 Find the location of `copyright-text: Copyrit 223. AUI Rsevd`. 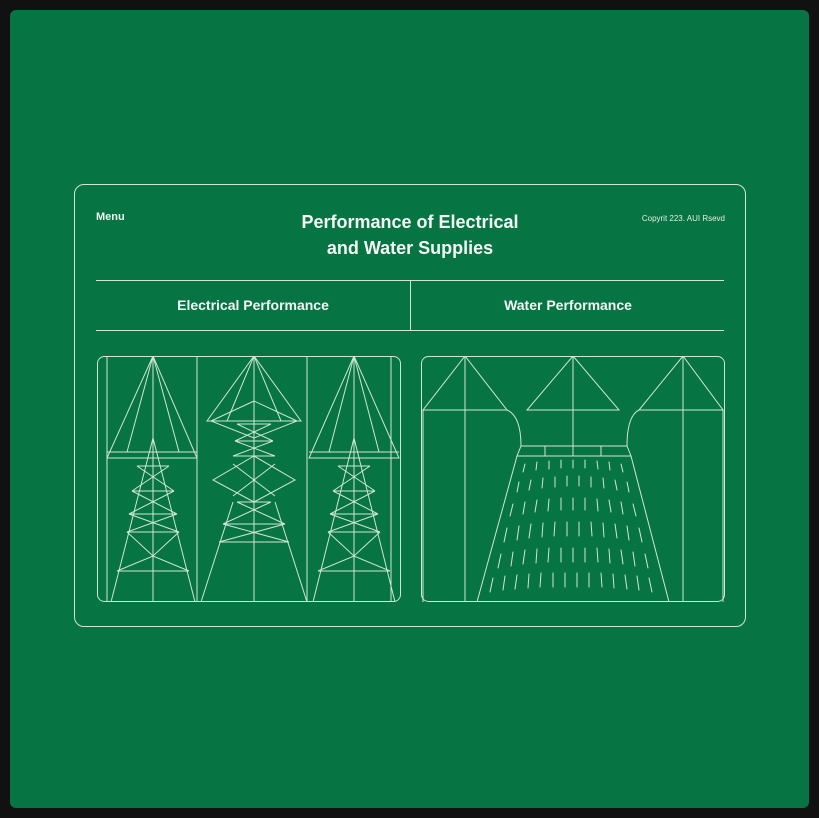

copyright-text: Copyrit 223. AUI Rsevd is located at coordinates (683, 218).